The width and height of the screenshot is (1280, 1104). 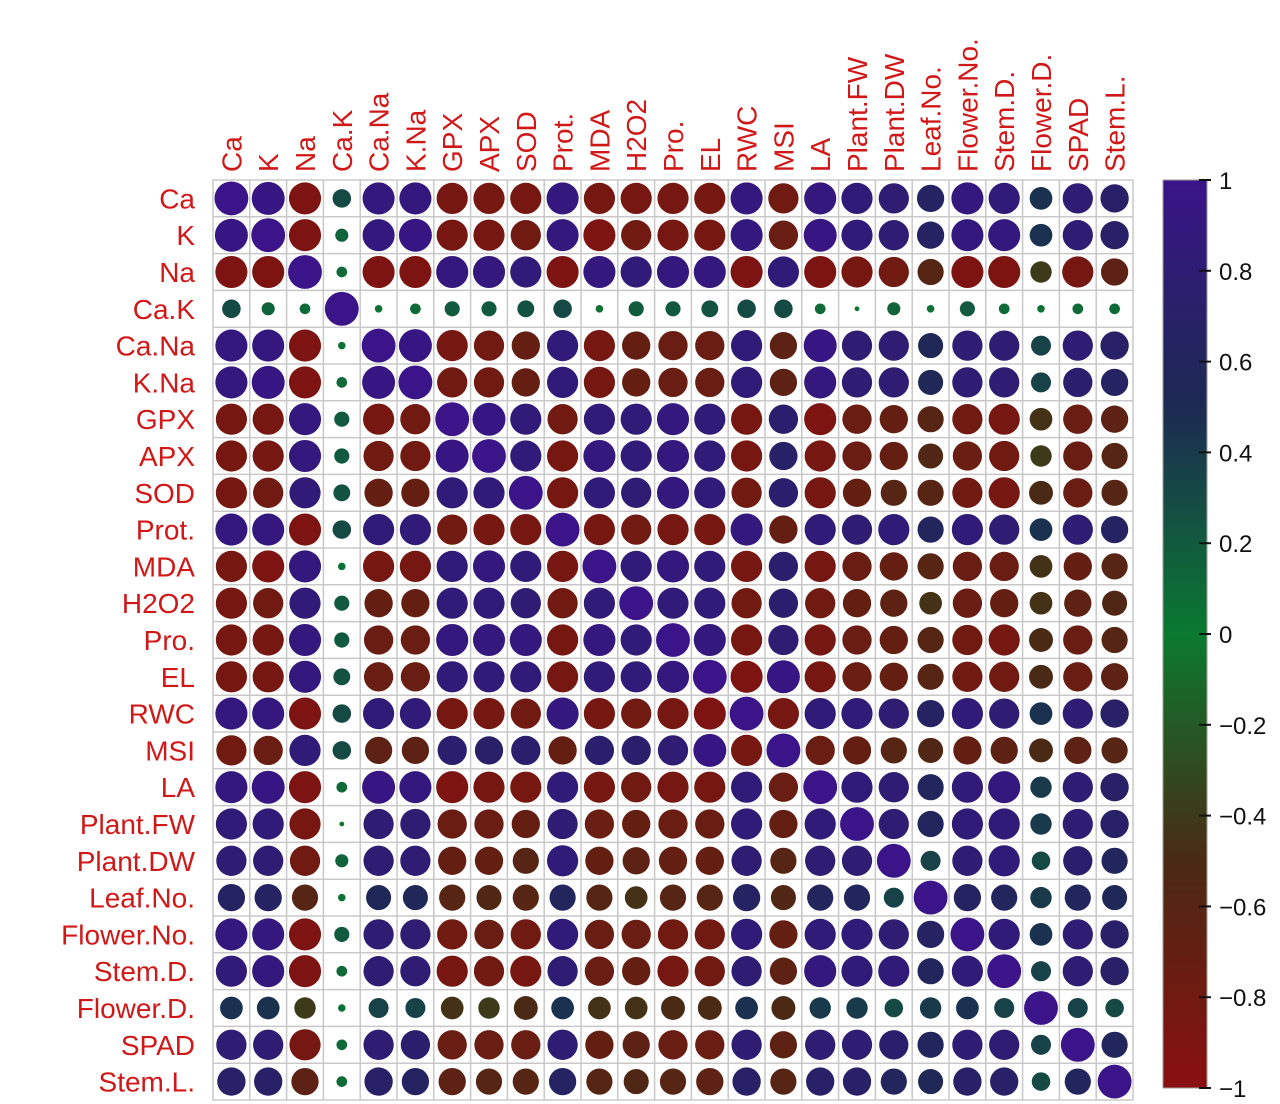 I want to click on correlation-circle-Leaf.No.-Ca.Na, so click(x=379, y=898).